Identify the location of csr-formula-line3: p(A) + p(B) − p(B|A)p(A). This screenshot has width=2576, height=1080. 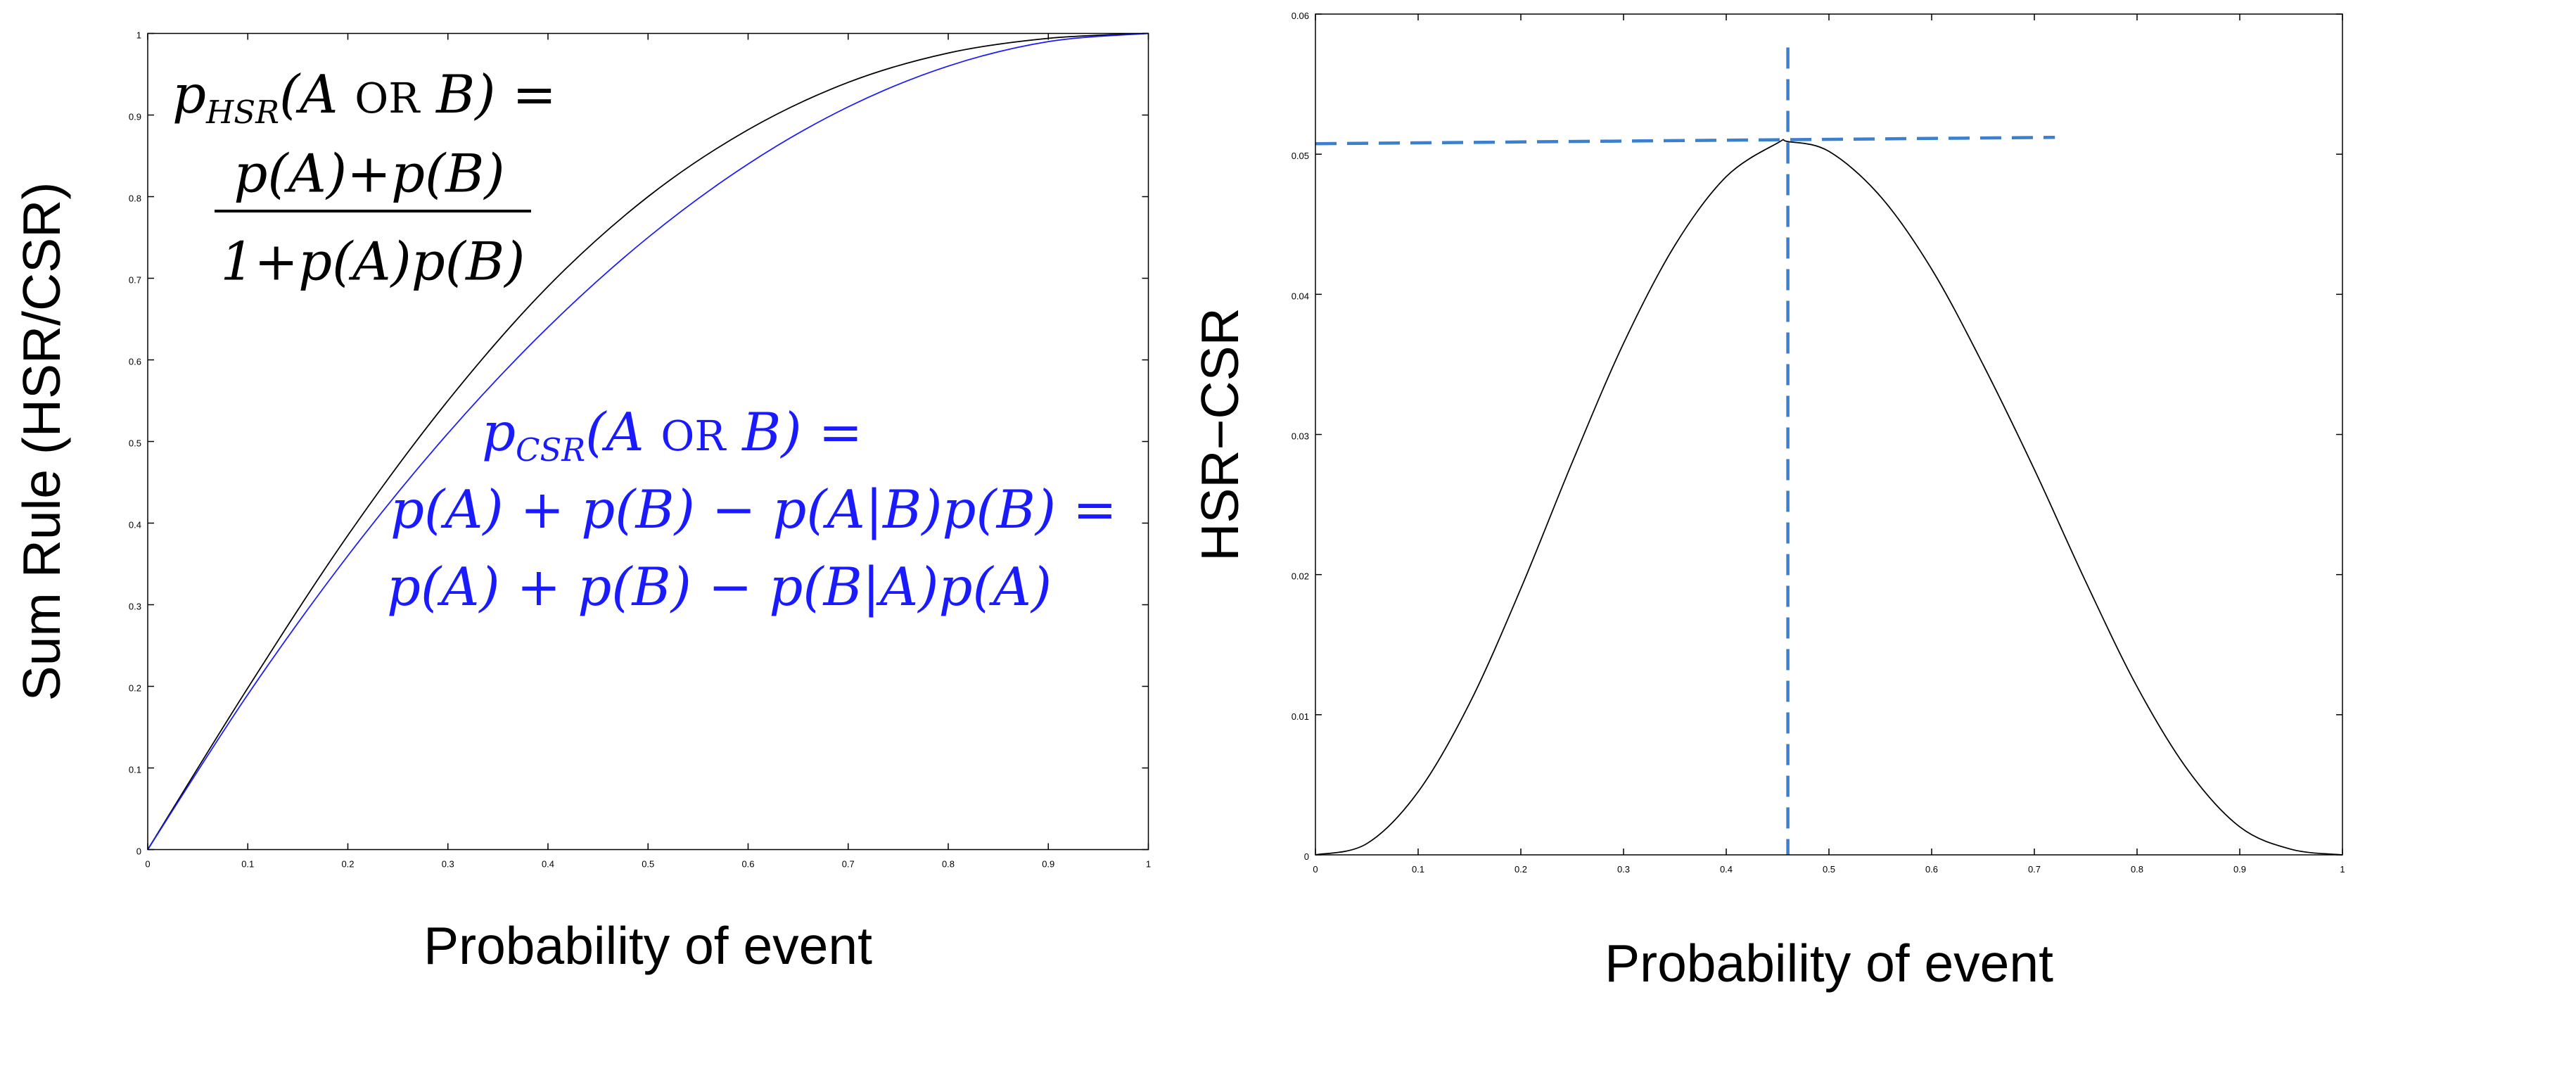
(719, 587).